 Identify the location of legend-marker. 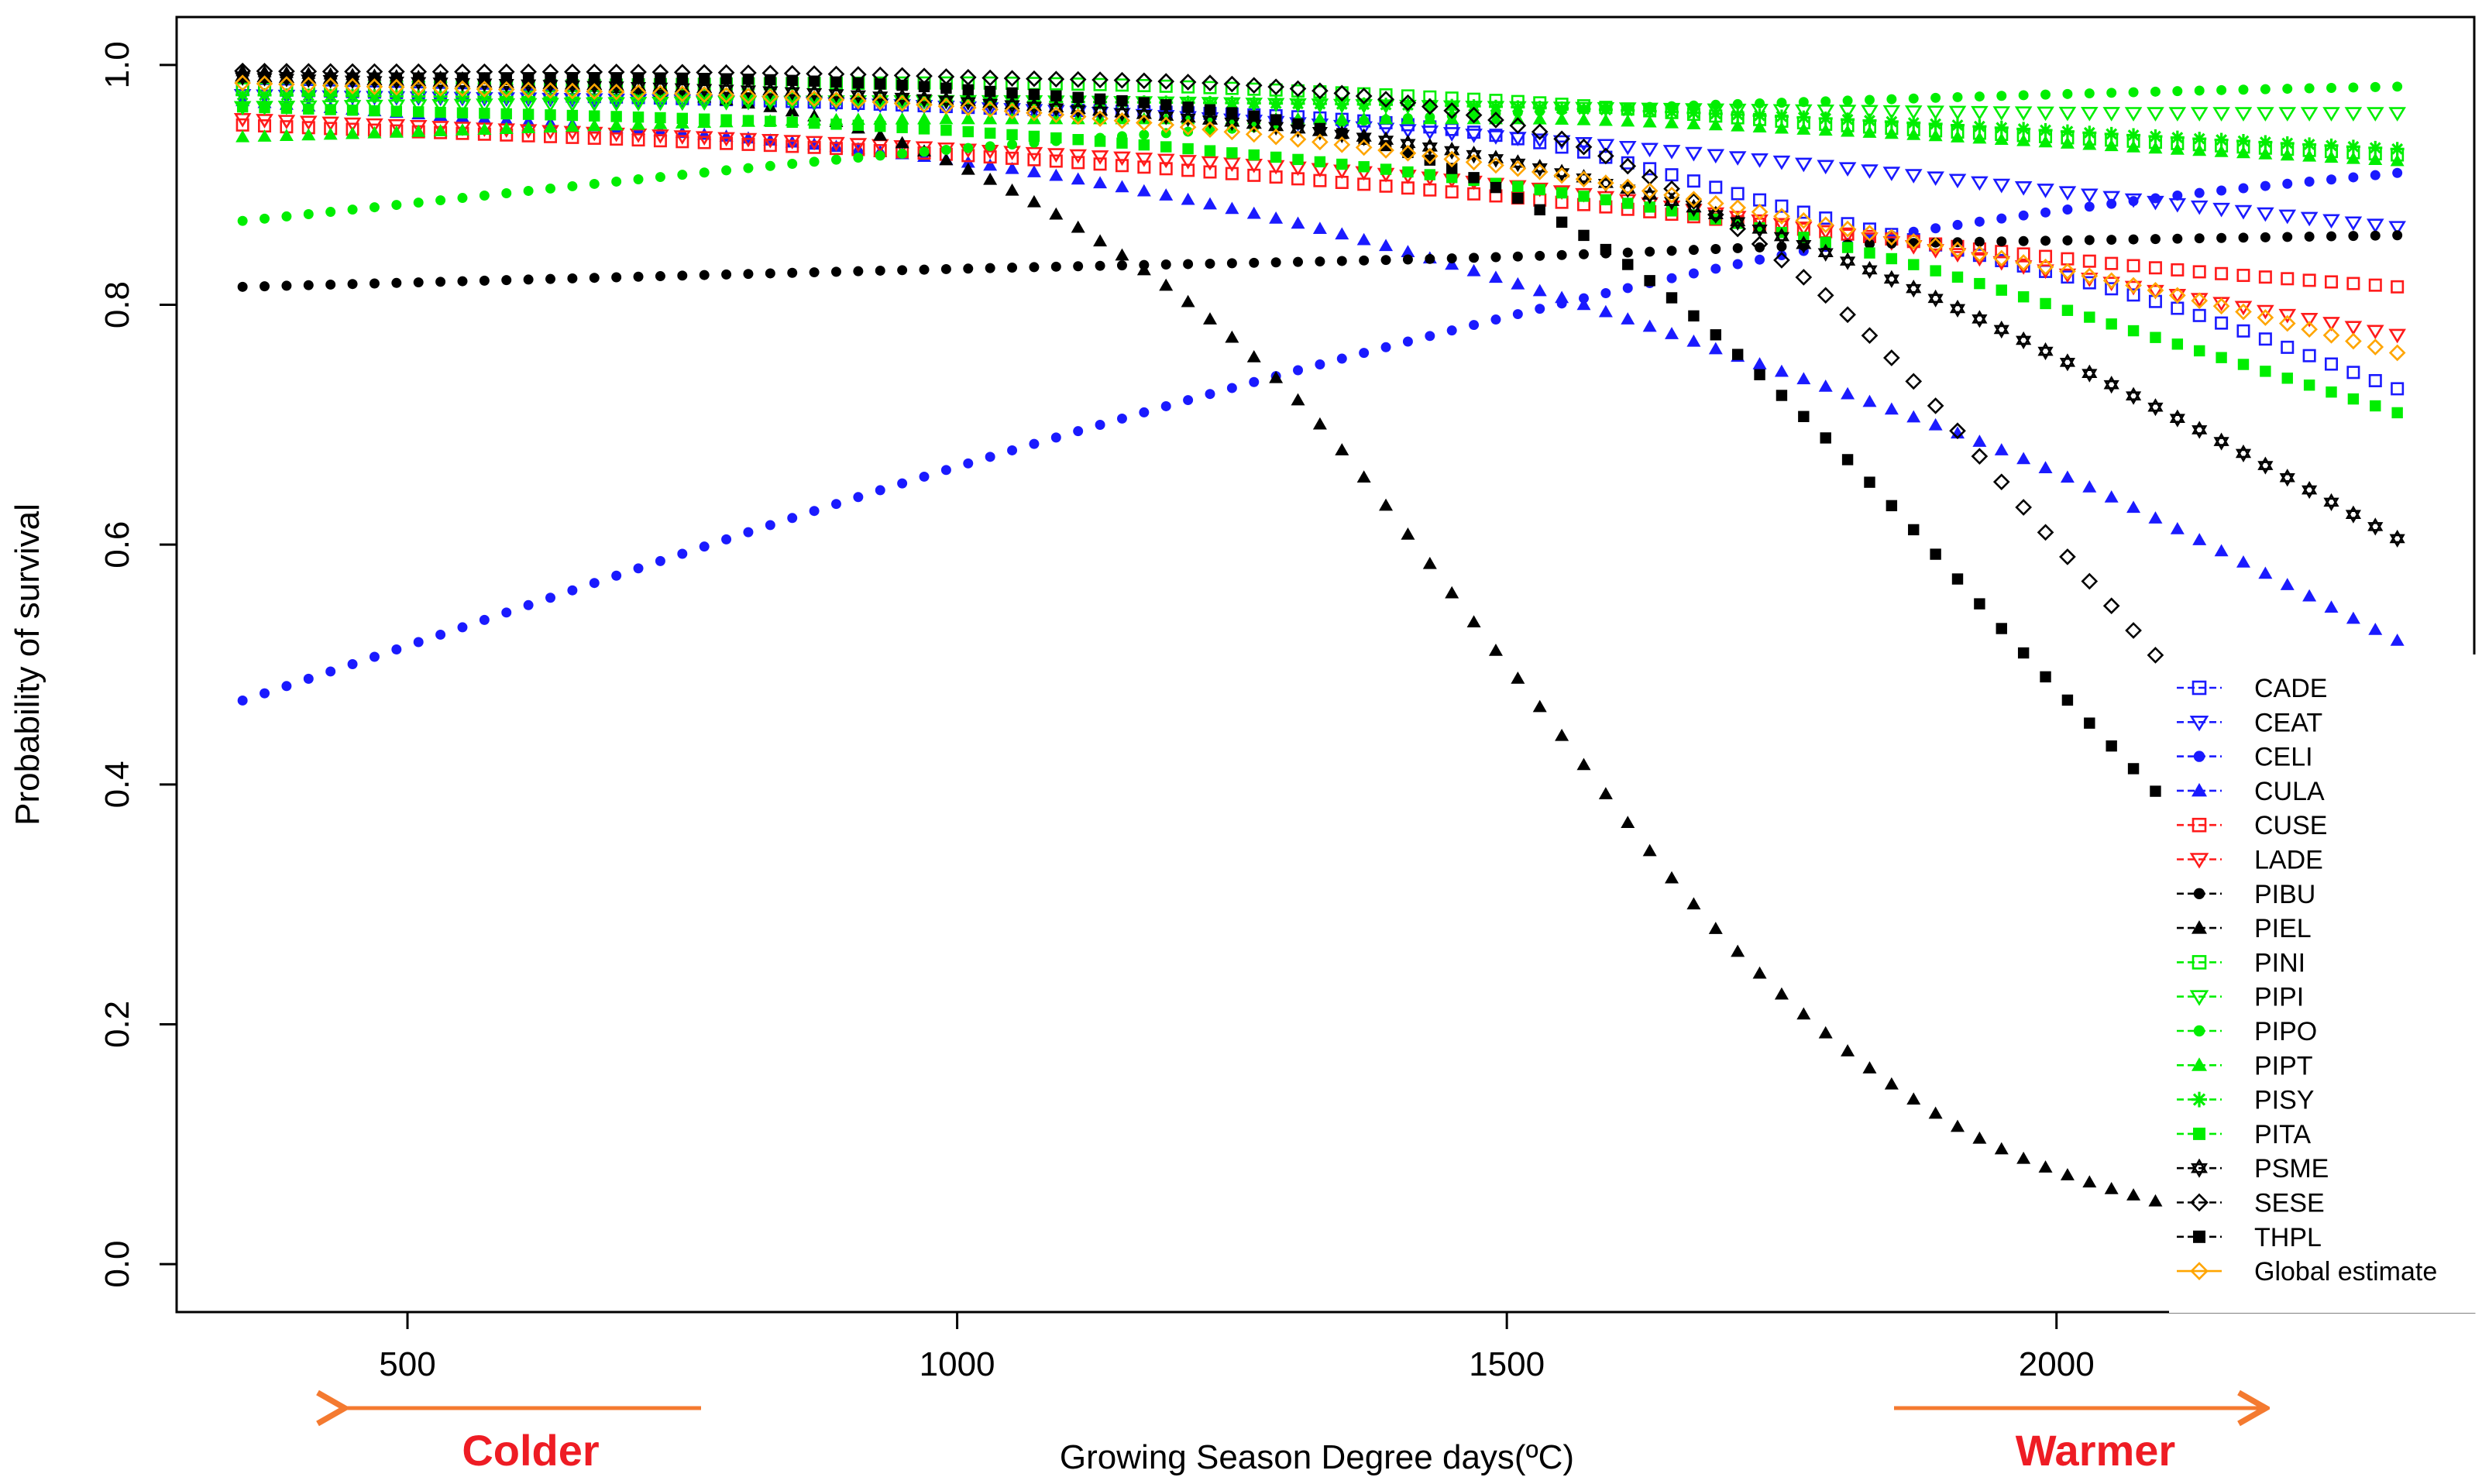
(2199, 893).